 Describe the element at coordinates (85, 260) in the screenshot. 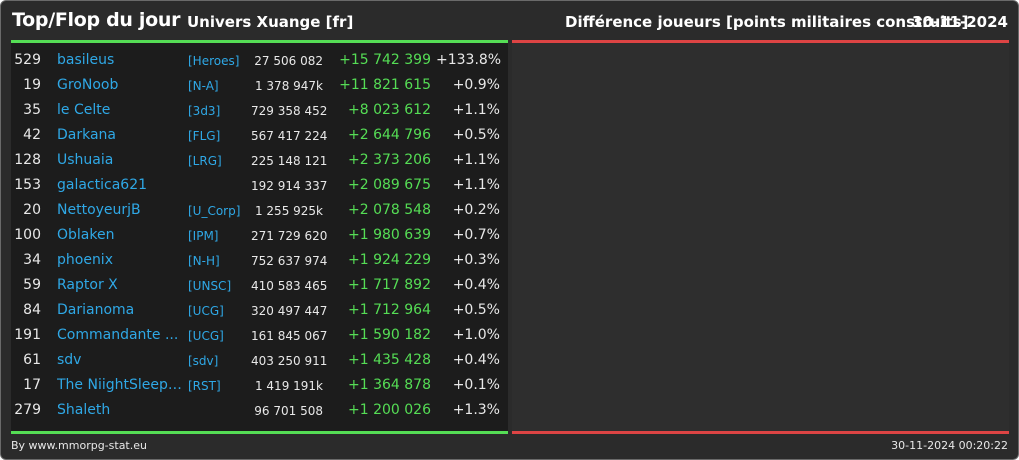

I see `player-name-link: phoenix` at that location.